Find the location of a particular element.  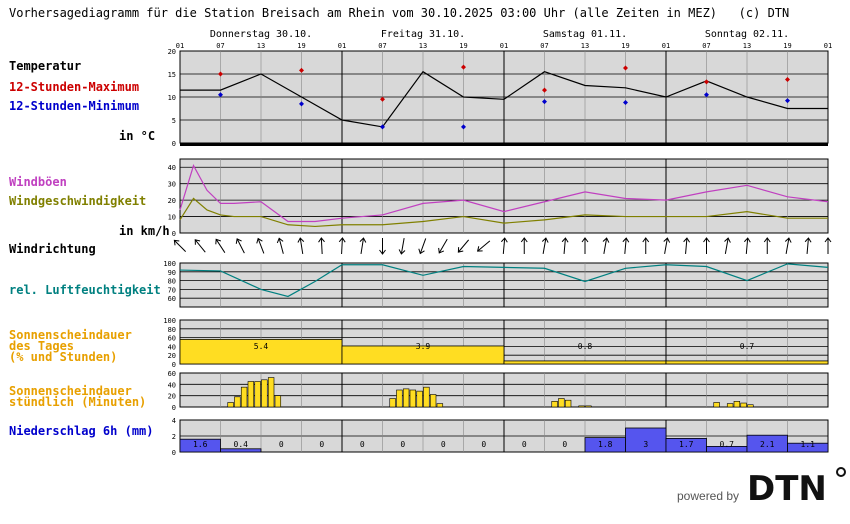

label-windspeed: Windgeschwindigkeit is located at coordinates (78, 201).